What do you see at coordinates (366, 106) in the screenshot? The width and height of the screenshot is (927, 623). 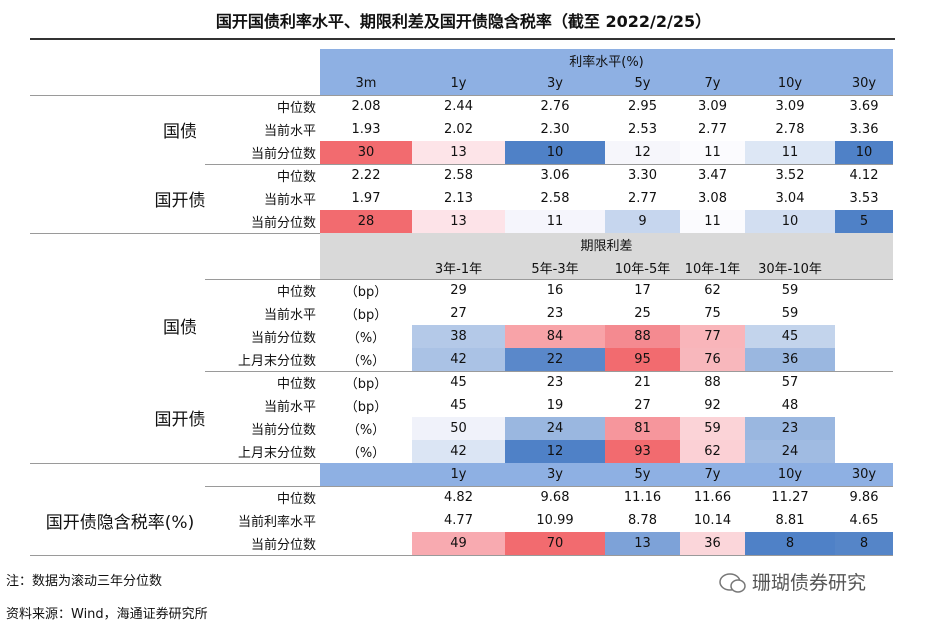 I see `cell: 2.08` at bounding box center [366, 106].